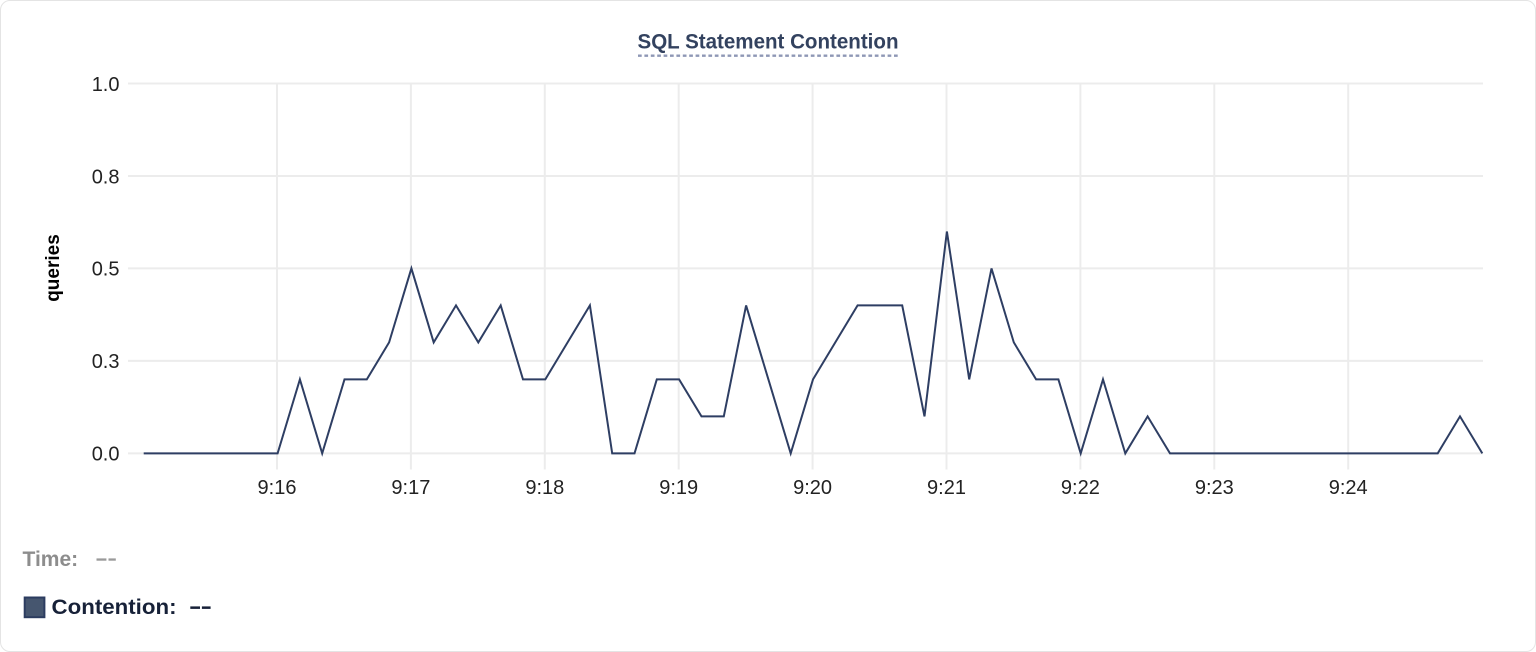  Describe the element at coordinates (678, 488) in the screenshot. I see `svg-text: 9:19` at that location.